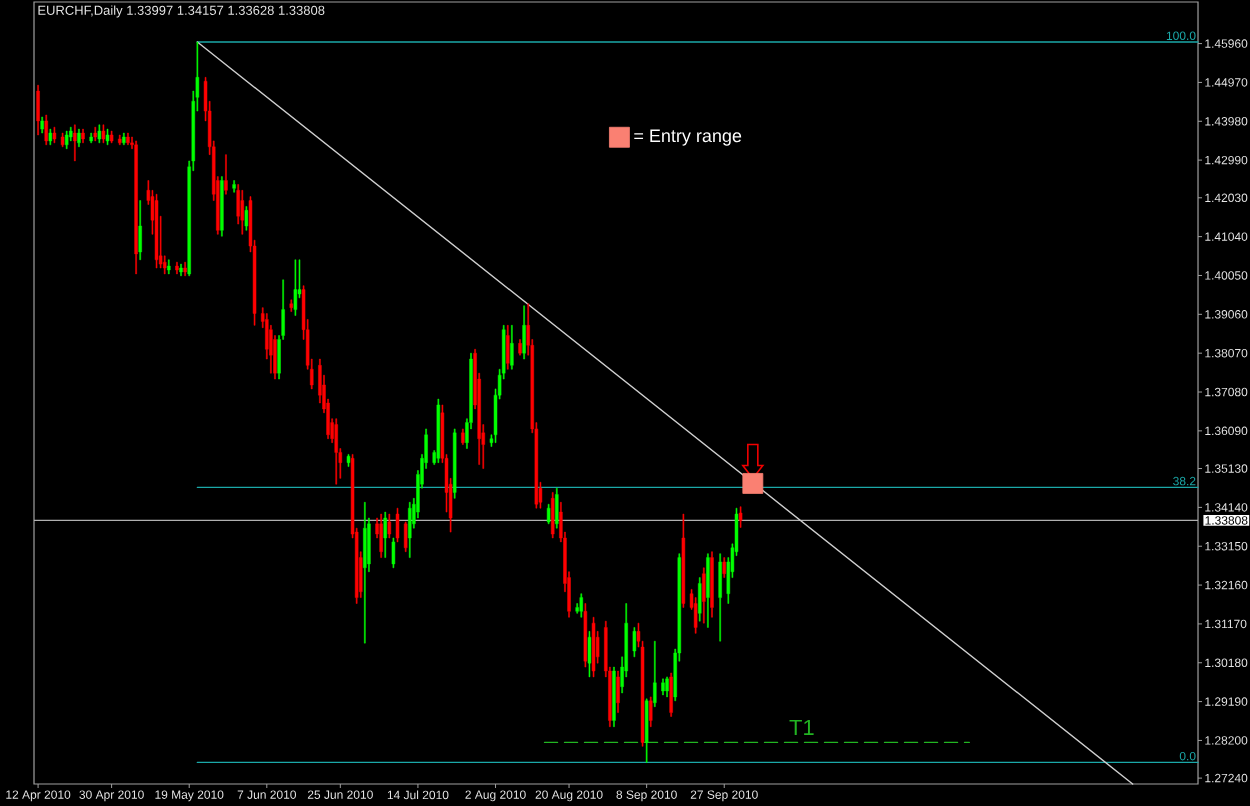 The height and width of the screenshot is (806, 1250). What do you see at coordinates (688, 137) in the screenshot?
I see `legend-label: = Entry range` at bounding box center [688, 137].